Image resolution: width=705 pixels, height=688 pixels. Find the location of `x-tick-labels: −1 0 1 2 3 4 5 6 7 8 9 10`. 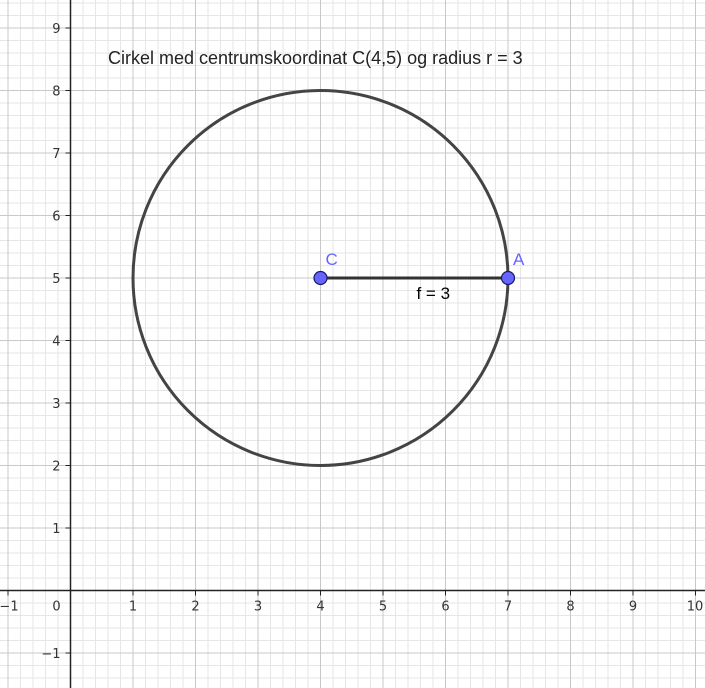

x-tick-labels: −1 0 1 2 3 4 5 6 7 8 9 10 is located at coordinates (352, 602).